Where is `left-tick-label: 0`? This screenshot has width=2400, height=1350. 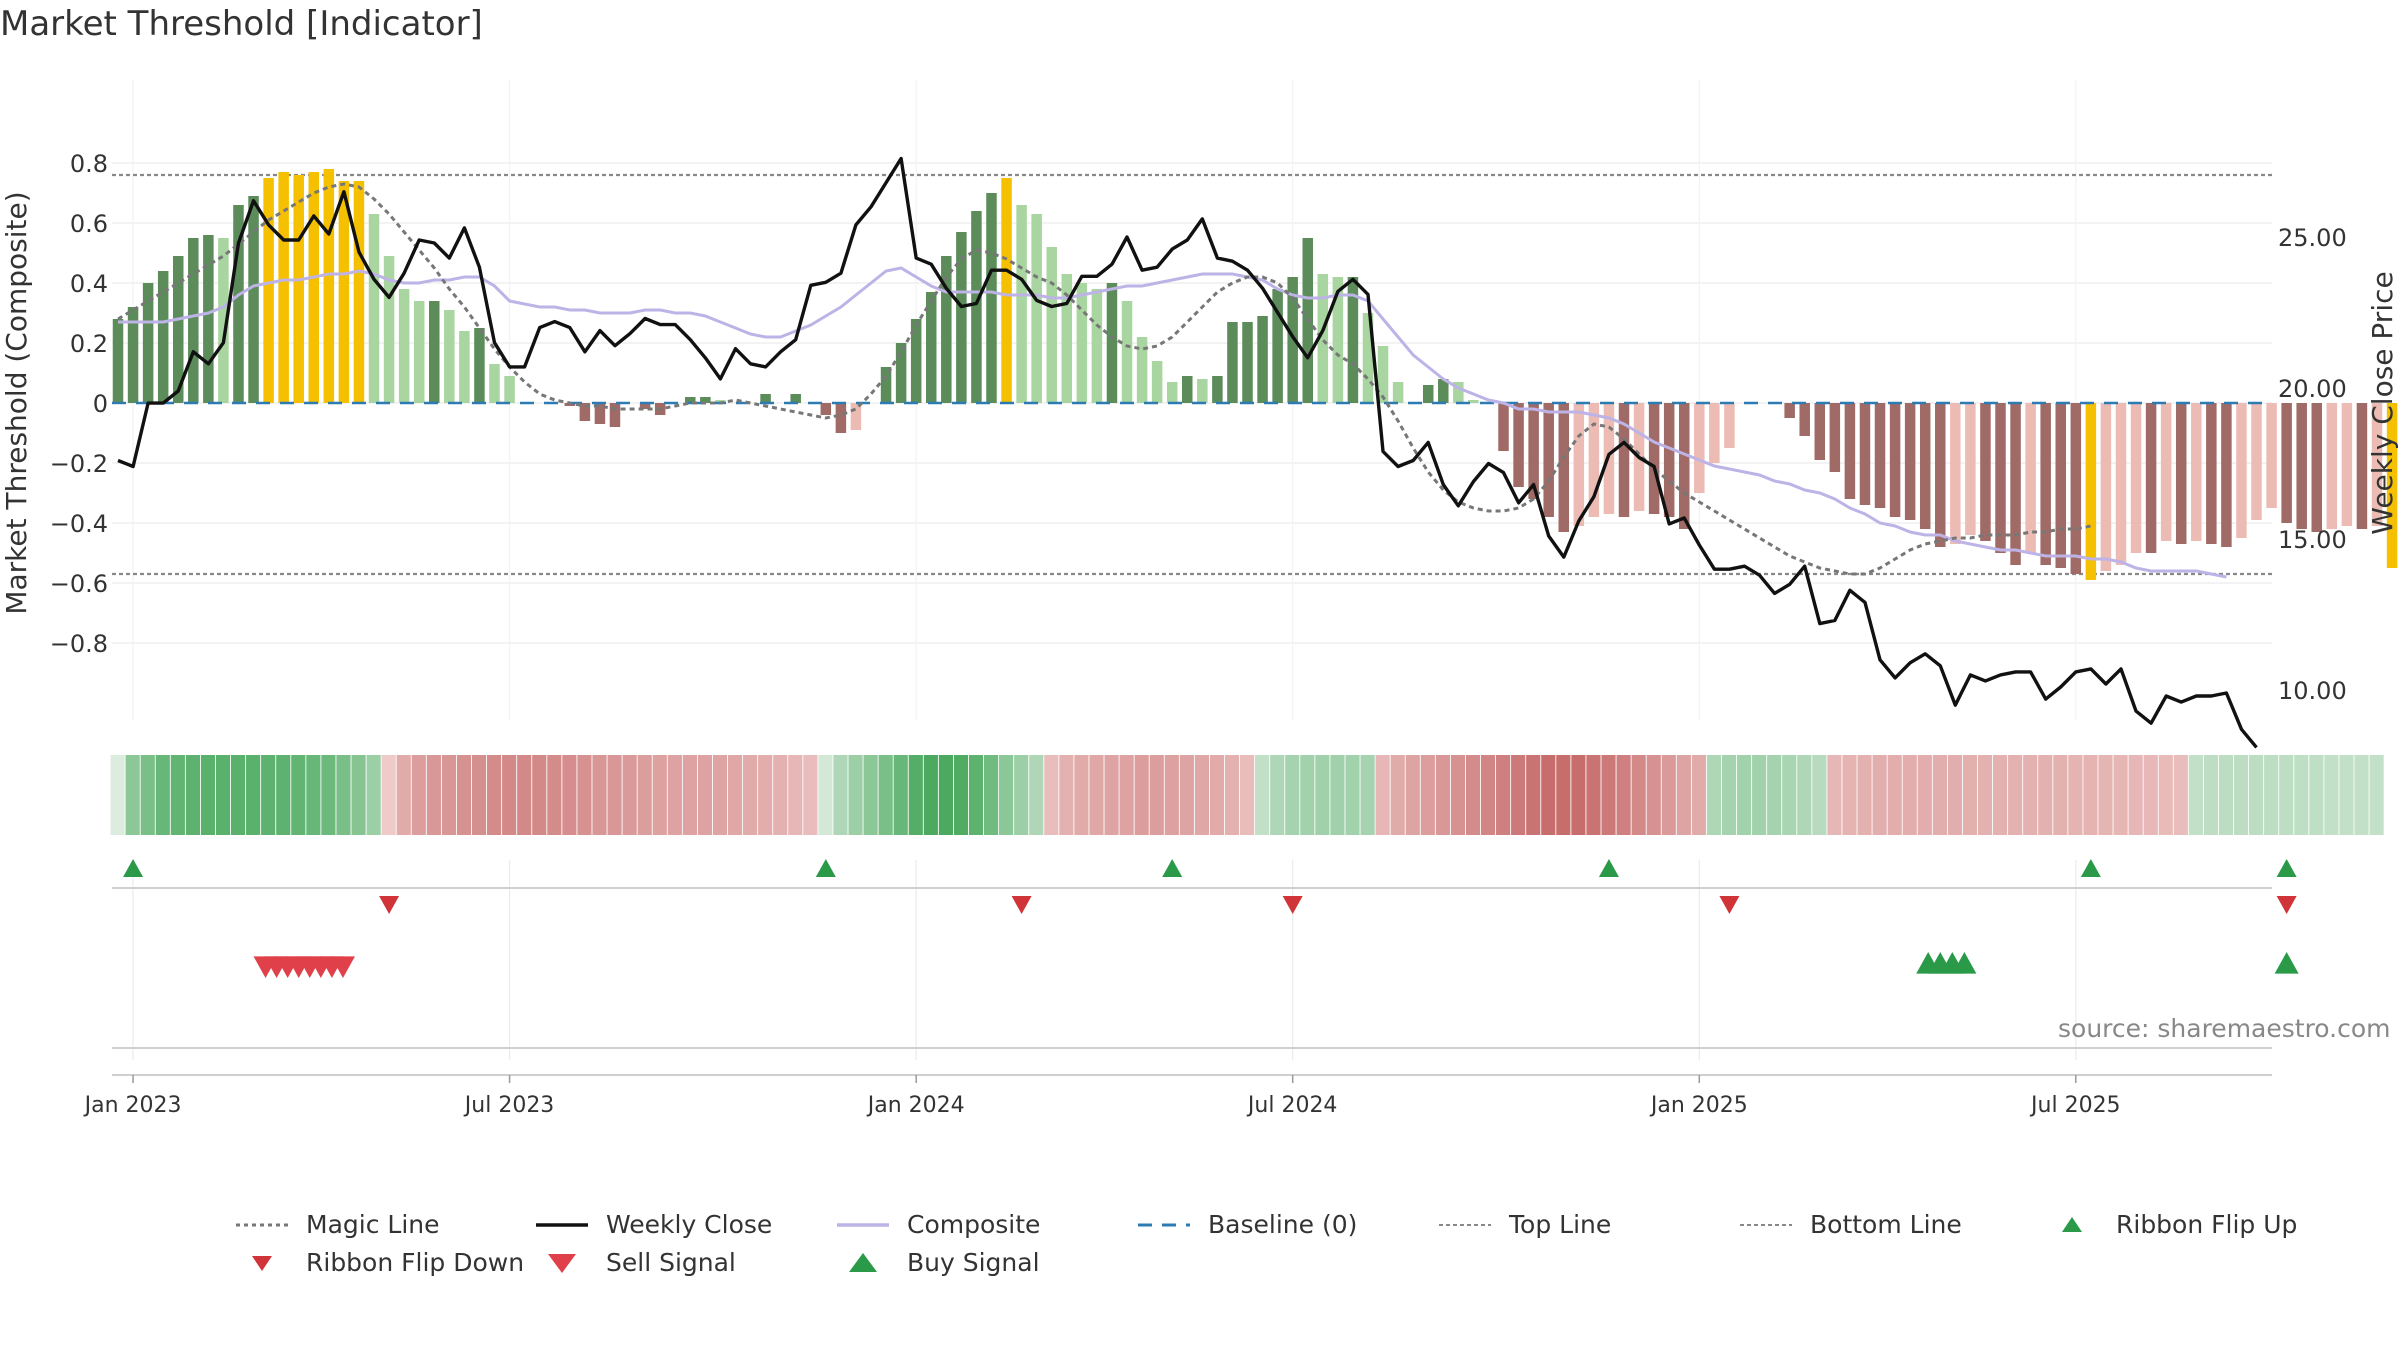 left-tick-label: 0 is located at coordinates (100, 404).